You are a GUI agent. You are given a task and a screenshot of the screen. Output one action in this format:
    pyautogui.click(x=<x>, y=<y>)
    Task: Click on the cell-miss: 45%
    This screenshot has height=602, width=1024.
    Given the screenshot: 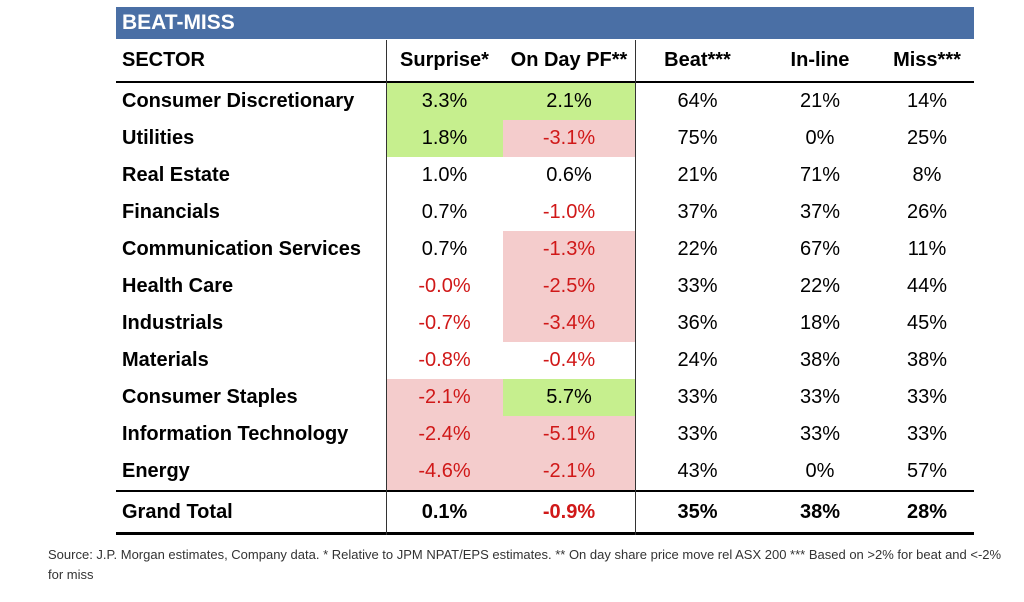 What is the action you would take?
    pyautogui.click(x=927, y=323)
    